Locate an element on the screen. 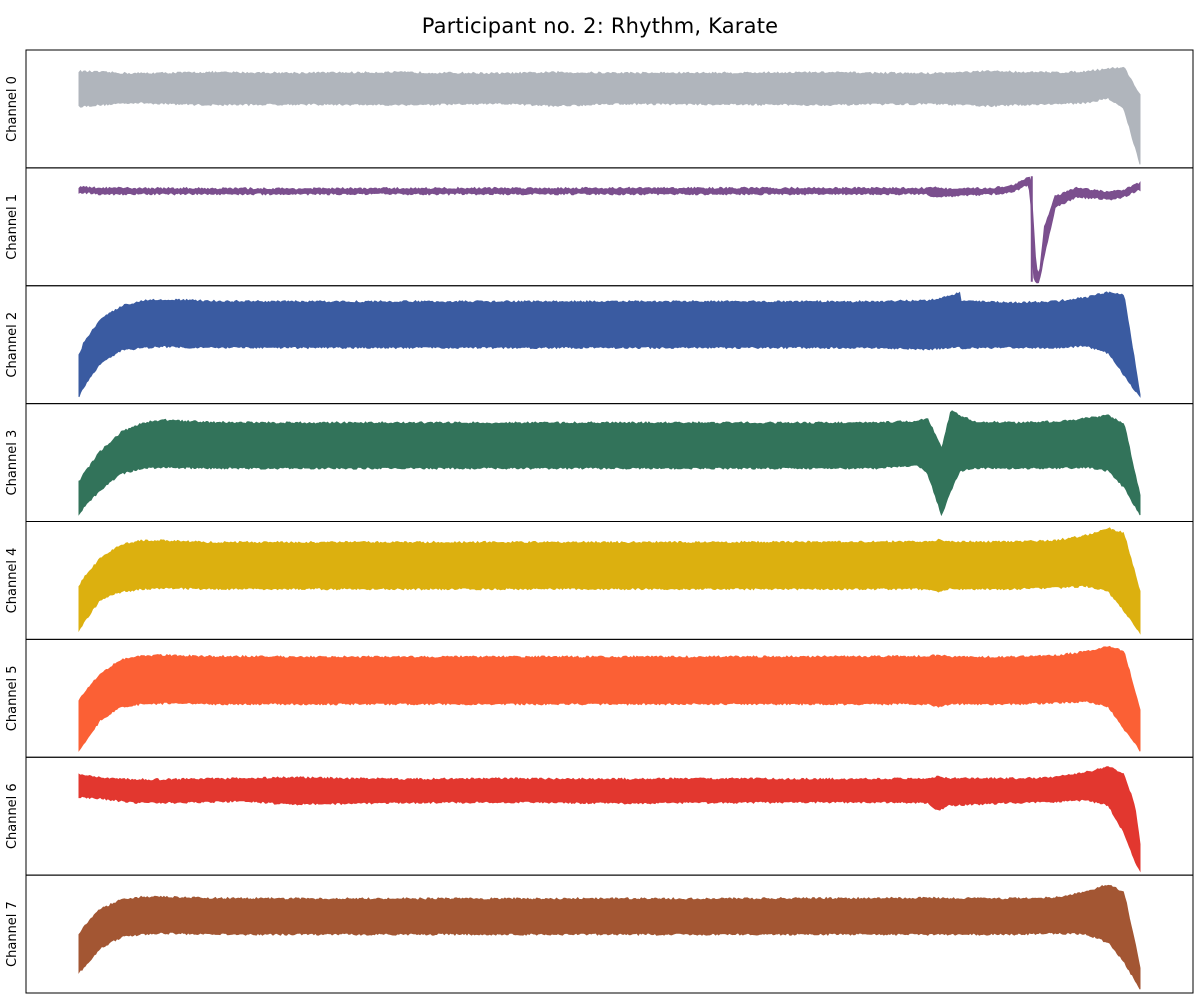  channel-1-signal is located at coordinates (609, 230).